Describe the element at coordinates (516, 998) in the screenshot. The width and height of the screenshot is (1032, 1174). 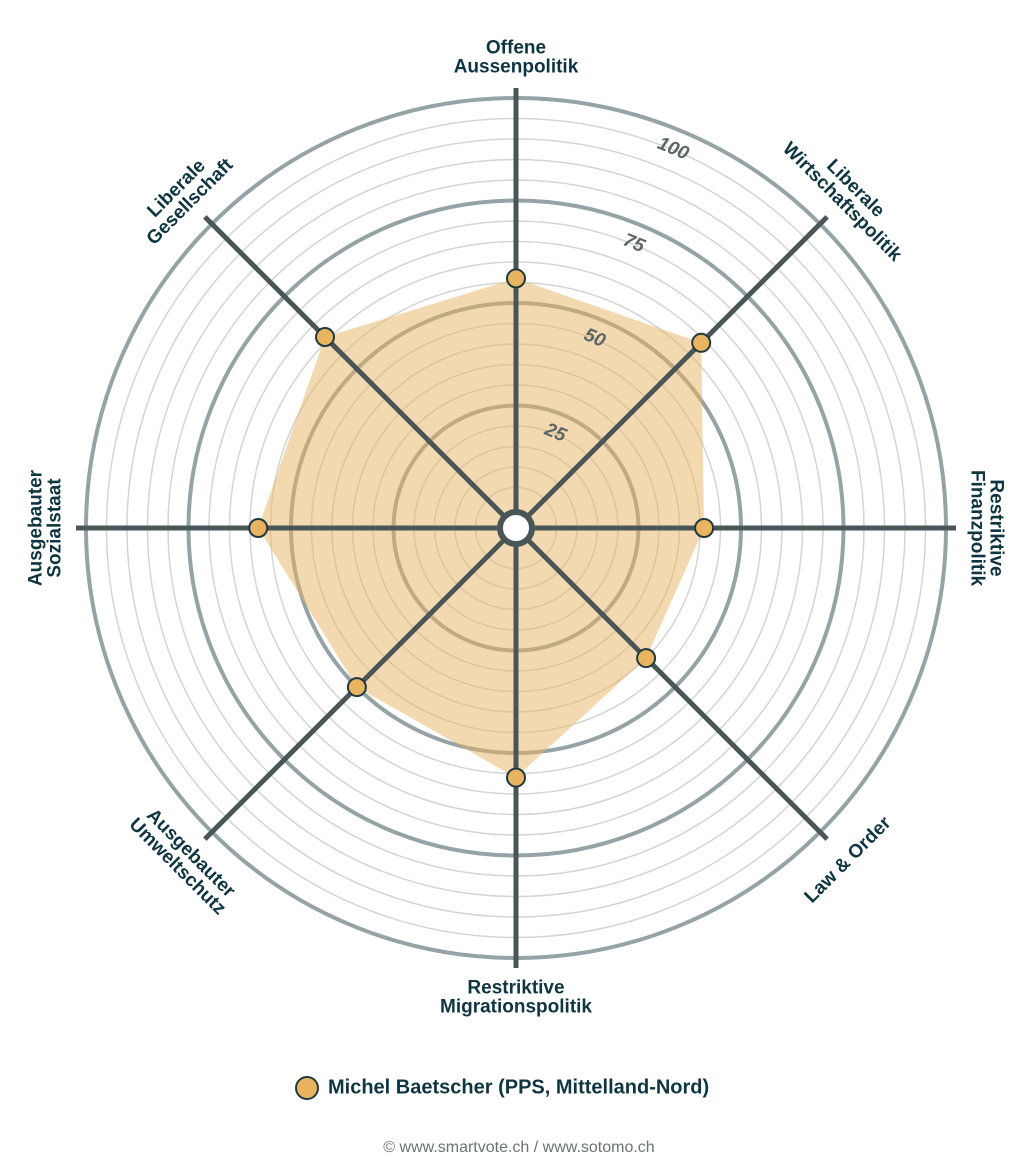
I see `category-label: Restriktive Migrationspolitik` at that location.